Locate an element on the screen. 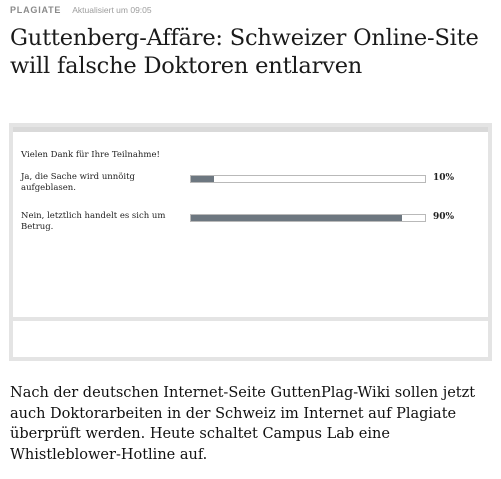  poll-divider is located at coordinates (250, 319).